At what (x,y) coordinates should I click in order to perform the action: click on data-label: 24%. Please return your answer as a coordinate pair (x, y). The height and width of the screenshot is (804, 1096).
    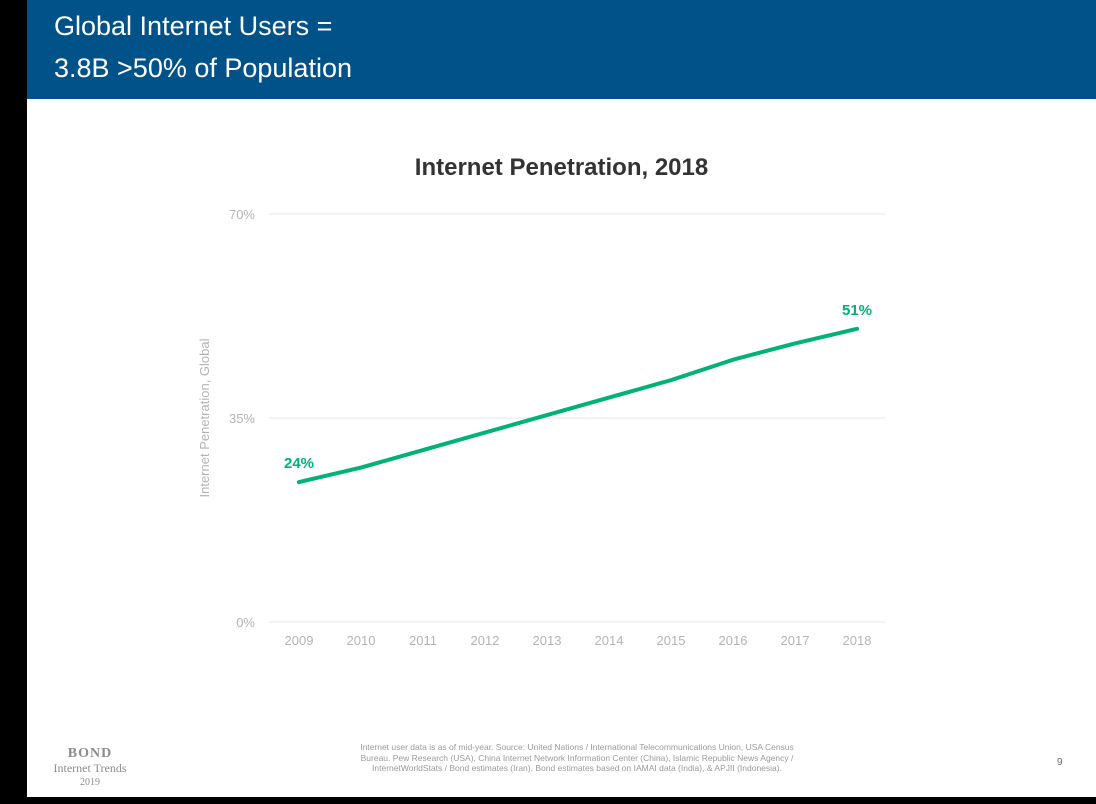
    Looking at the image, I should click on (299, 463).